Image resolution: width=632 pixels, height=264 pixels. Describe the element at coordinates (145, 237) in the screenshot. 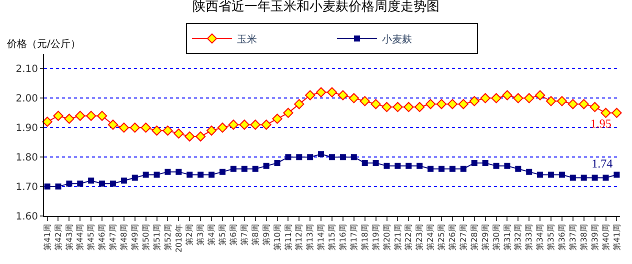

I see `x-tick-label: 第50周` at that location.